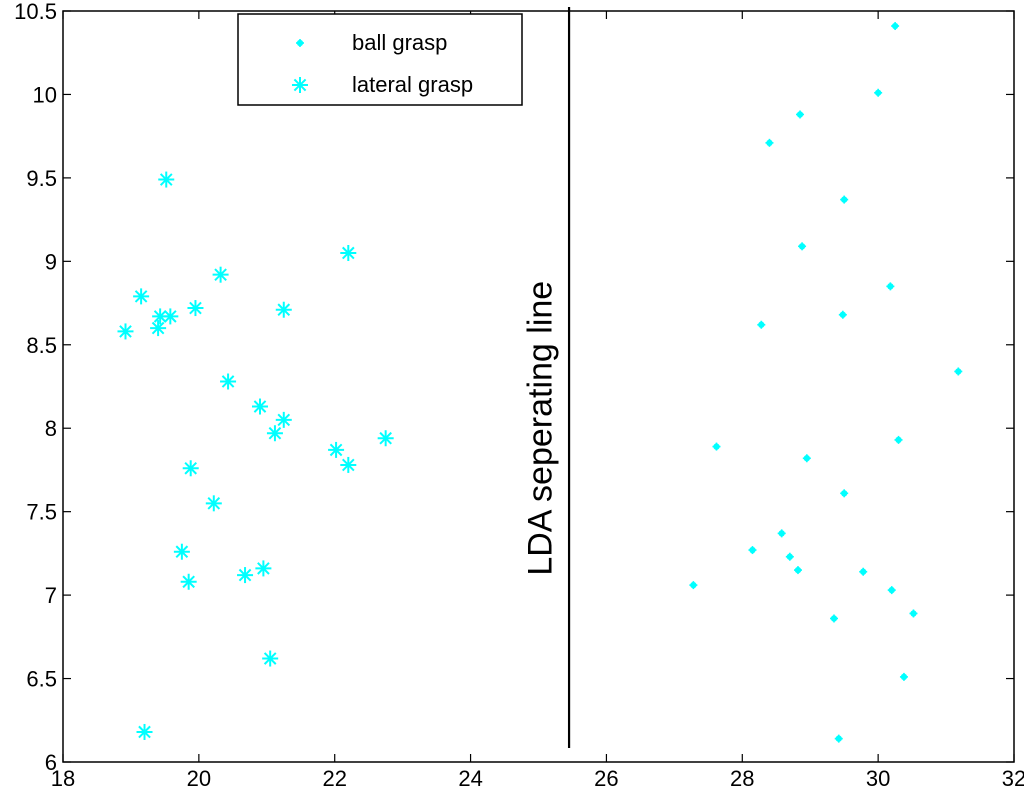 This screenshot has height=798, width=1024. I want to click on y-tick-label: 10, so click(45, 94).